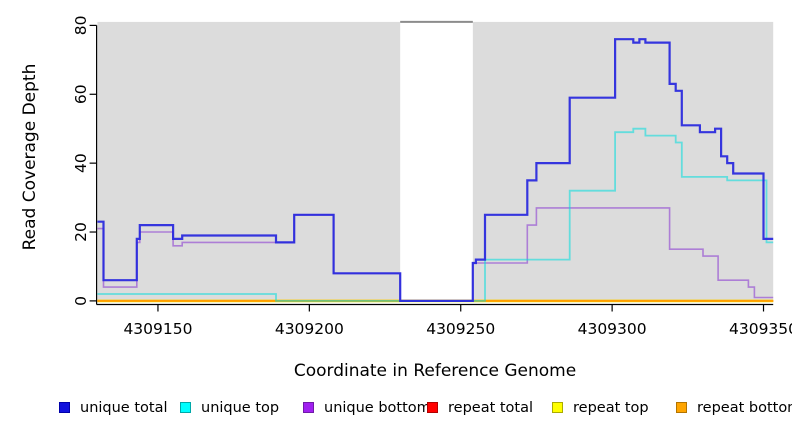 This screenshot has width=792, height=432. Describe the element at coordinates (611, 407) in the screenshot. I see `legend-label: repeat top` at that location.